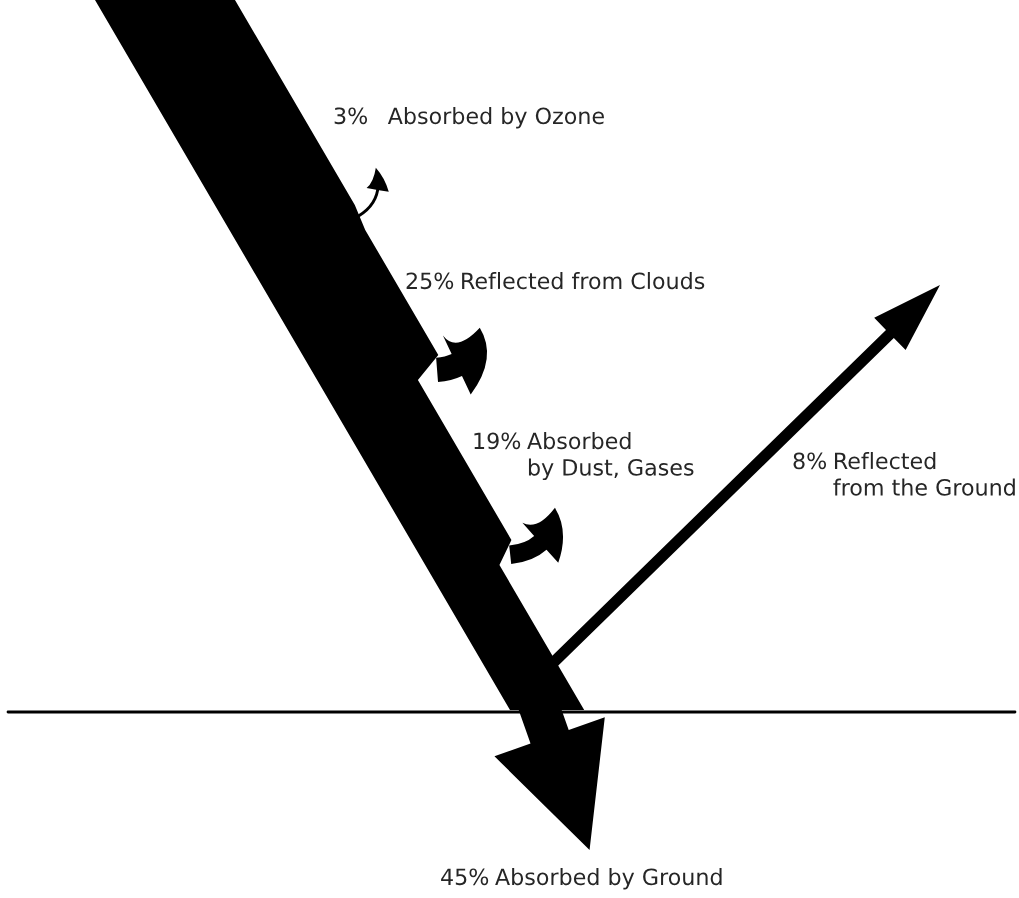  What do you see at coordinates (924, 474) in the screenshot?
I see `category-label: Reflected from the Ground` at bounding box center [924, 474].